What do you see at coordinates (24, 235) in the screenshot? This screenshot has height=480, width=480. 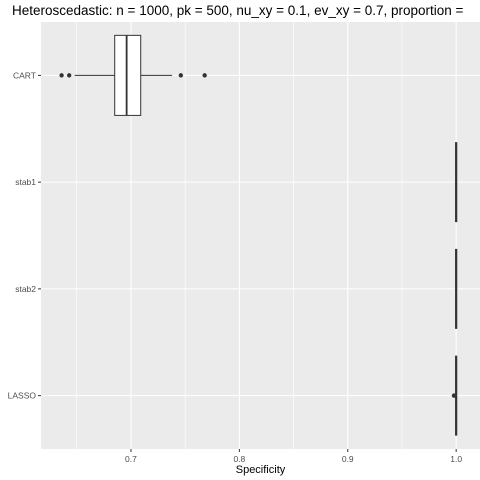 I see `y-axis: CART stab1 stab2 LASSO` at bounding box center [24, 235].